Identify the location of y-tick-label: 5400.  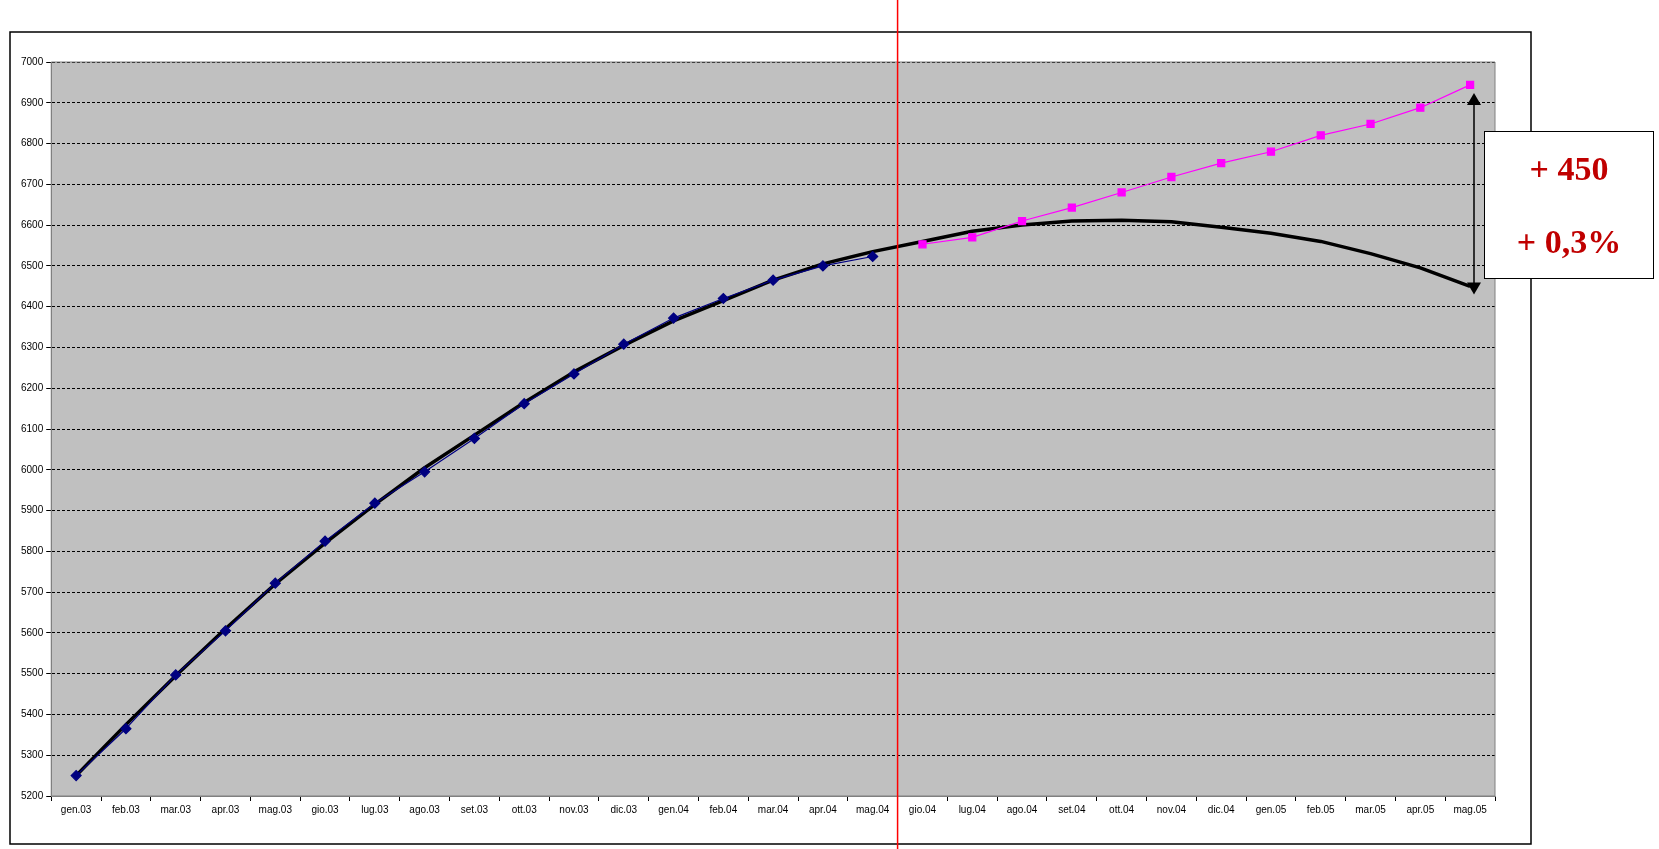
(32, 714).